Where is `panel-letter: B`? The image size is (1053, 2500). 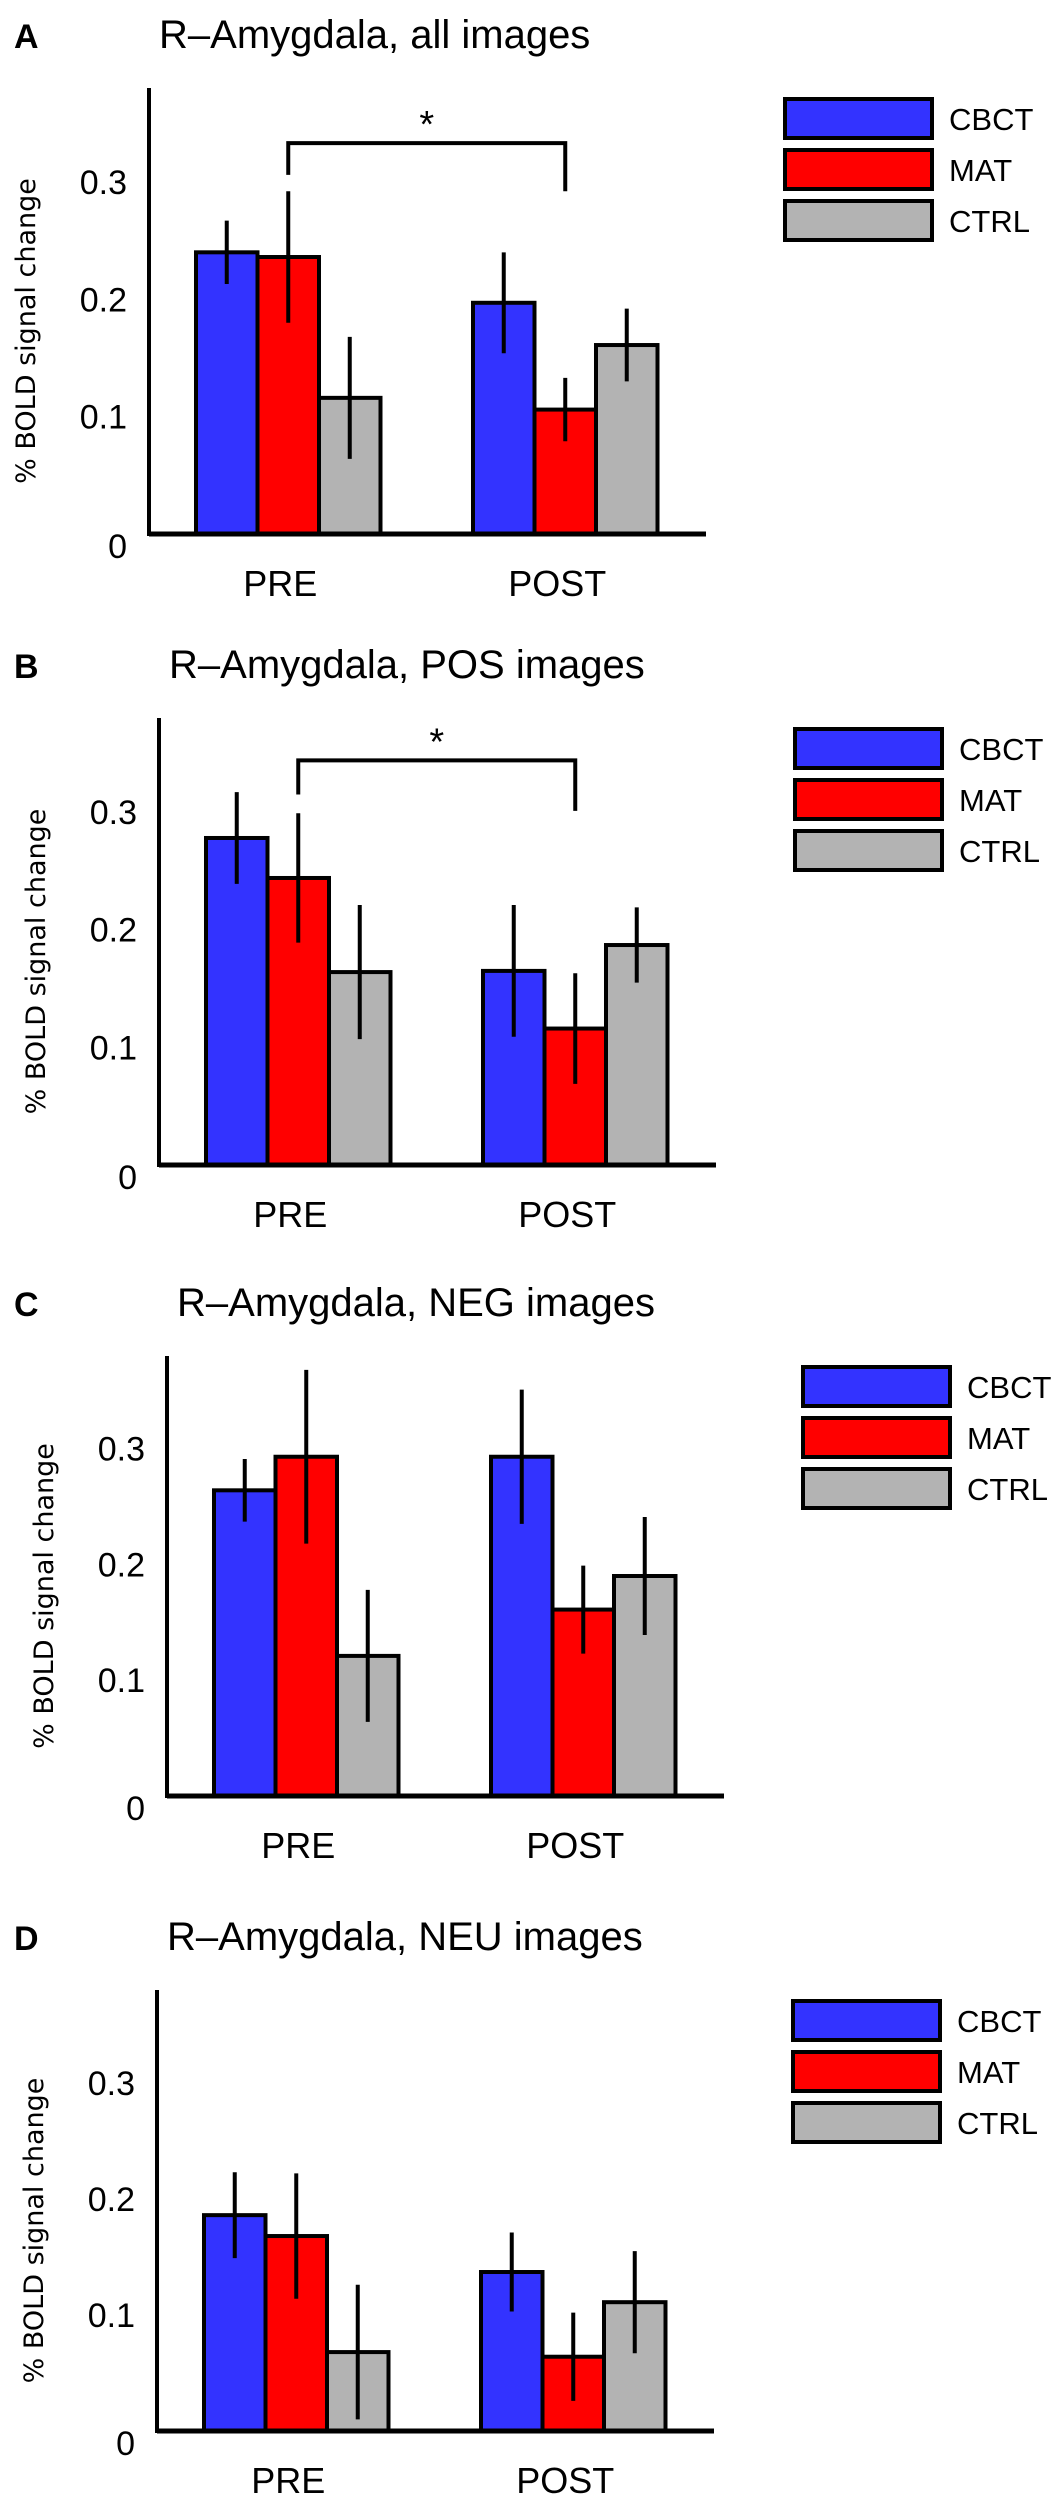 panel-letter: B is located at coordinates (26, 667).